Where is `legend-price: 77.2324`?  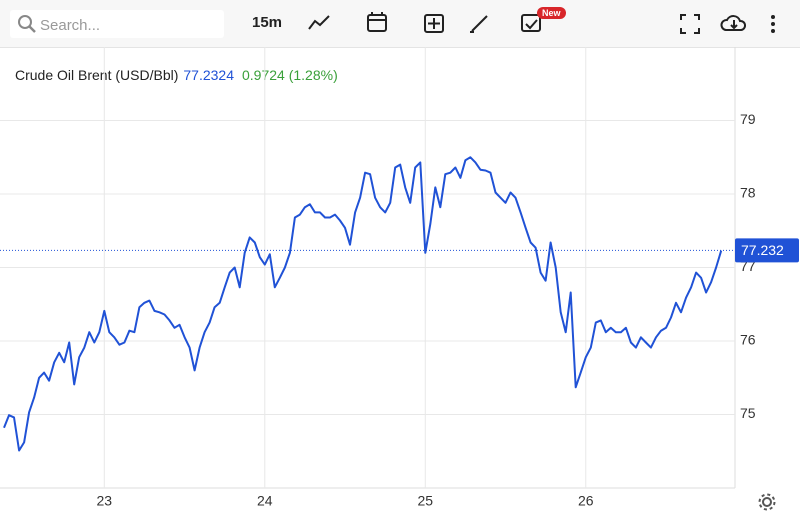 legend-price: 77.2324 is located at coordinates (208, 75).